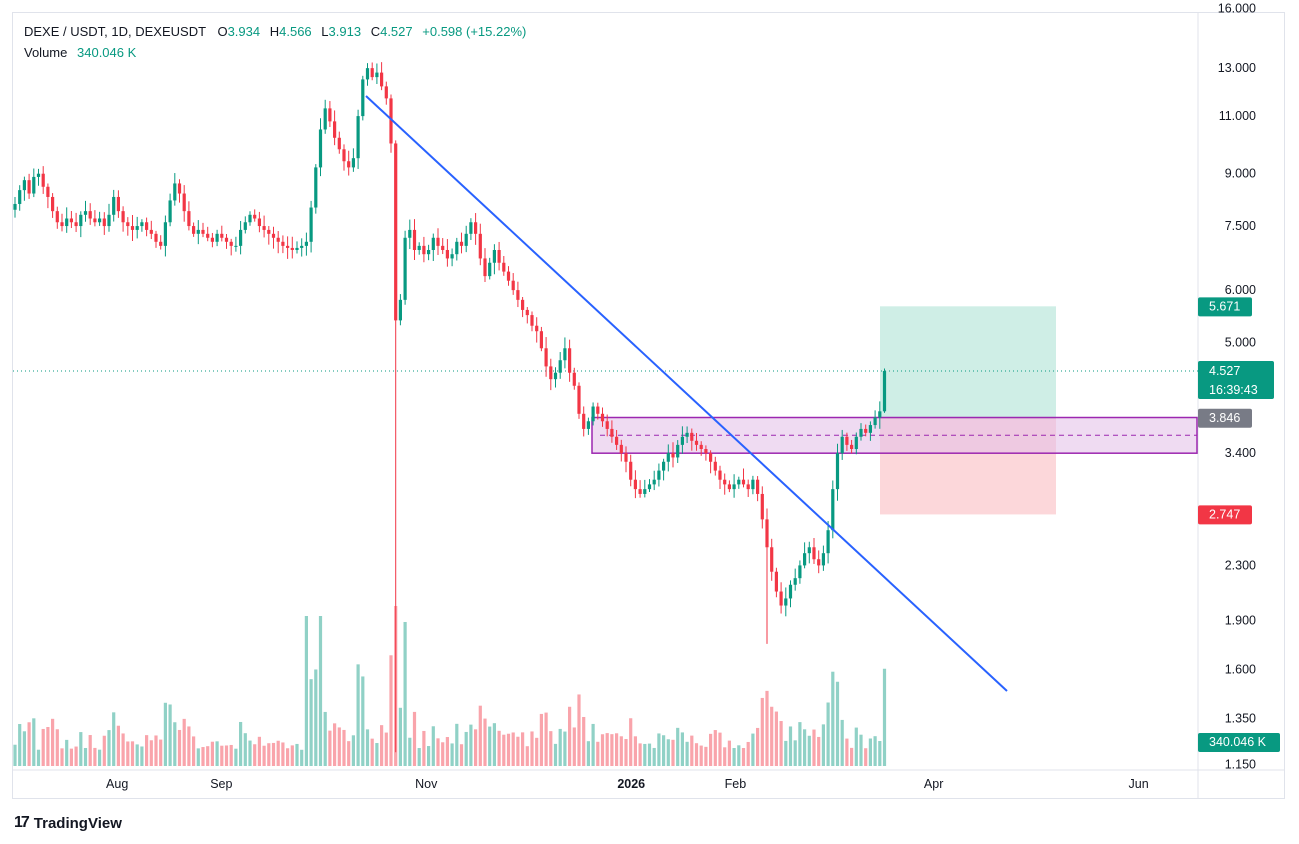  I want to click on stop-price-tag: 2.747, so click(1224, 514).